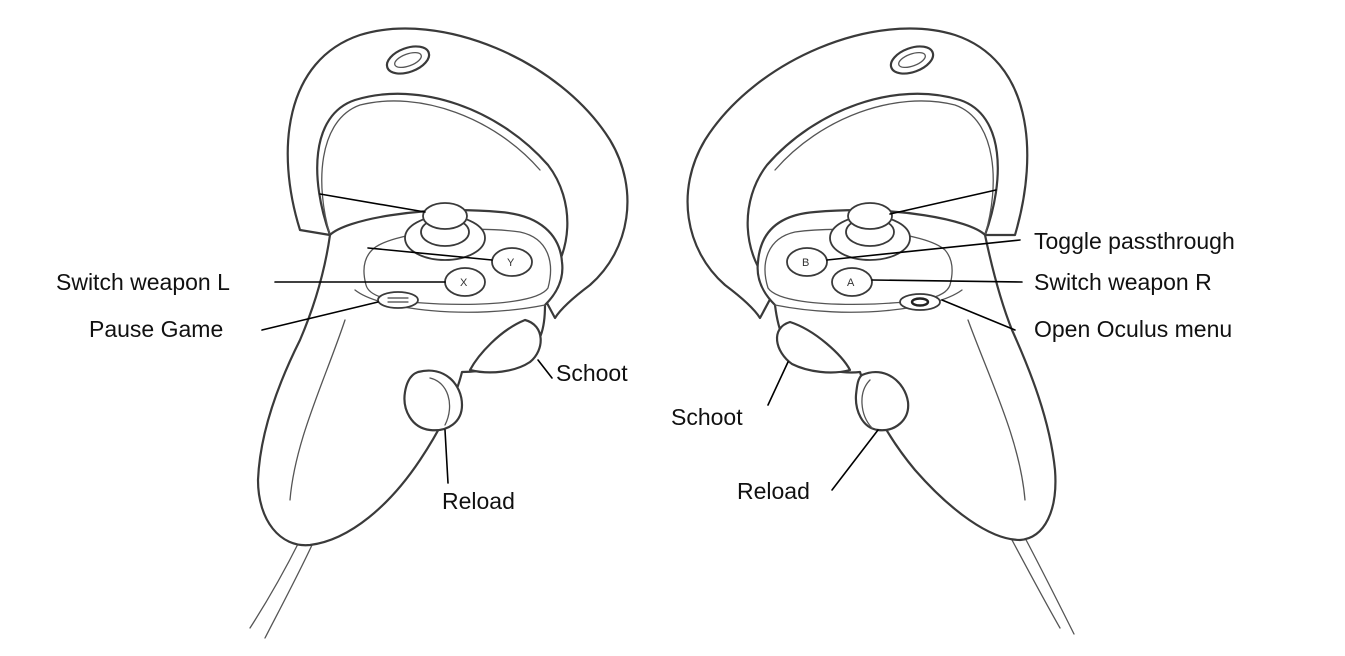  I want to click on oculus-icon, so click(920, 302).